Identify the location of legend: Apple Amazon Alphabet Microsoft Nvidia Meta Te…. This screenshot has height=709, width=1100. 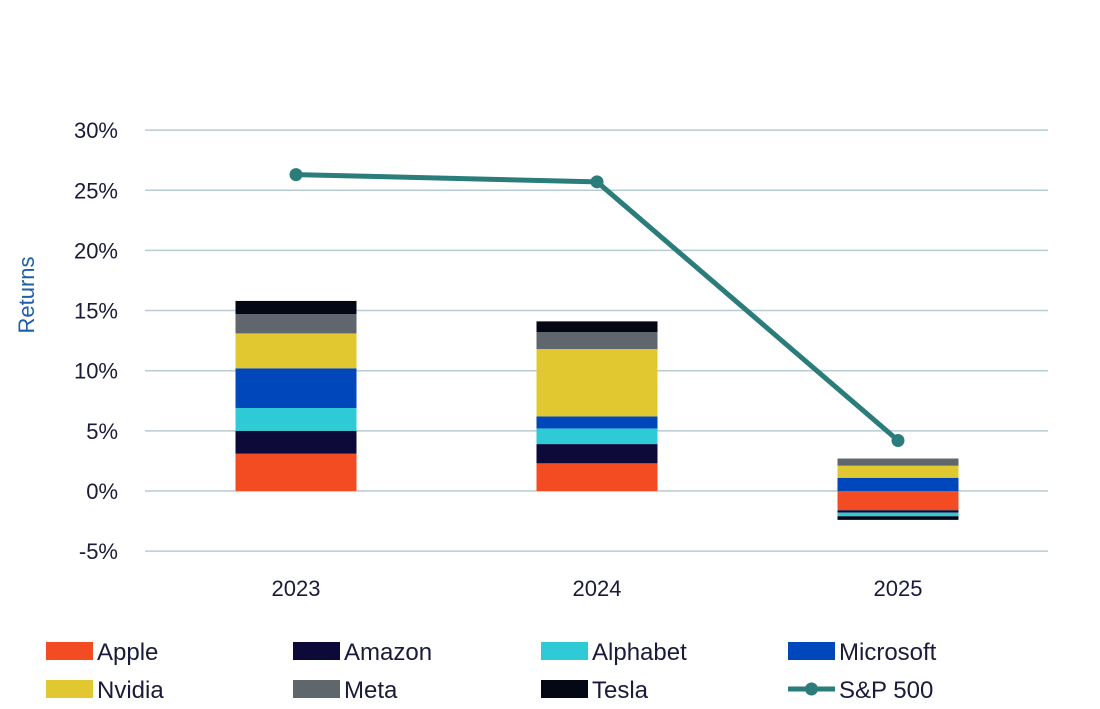
(491, 671).